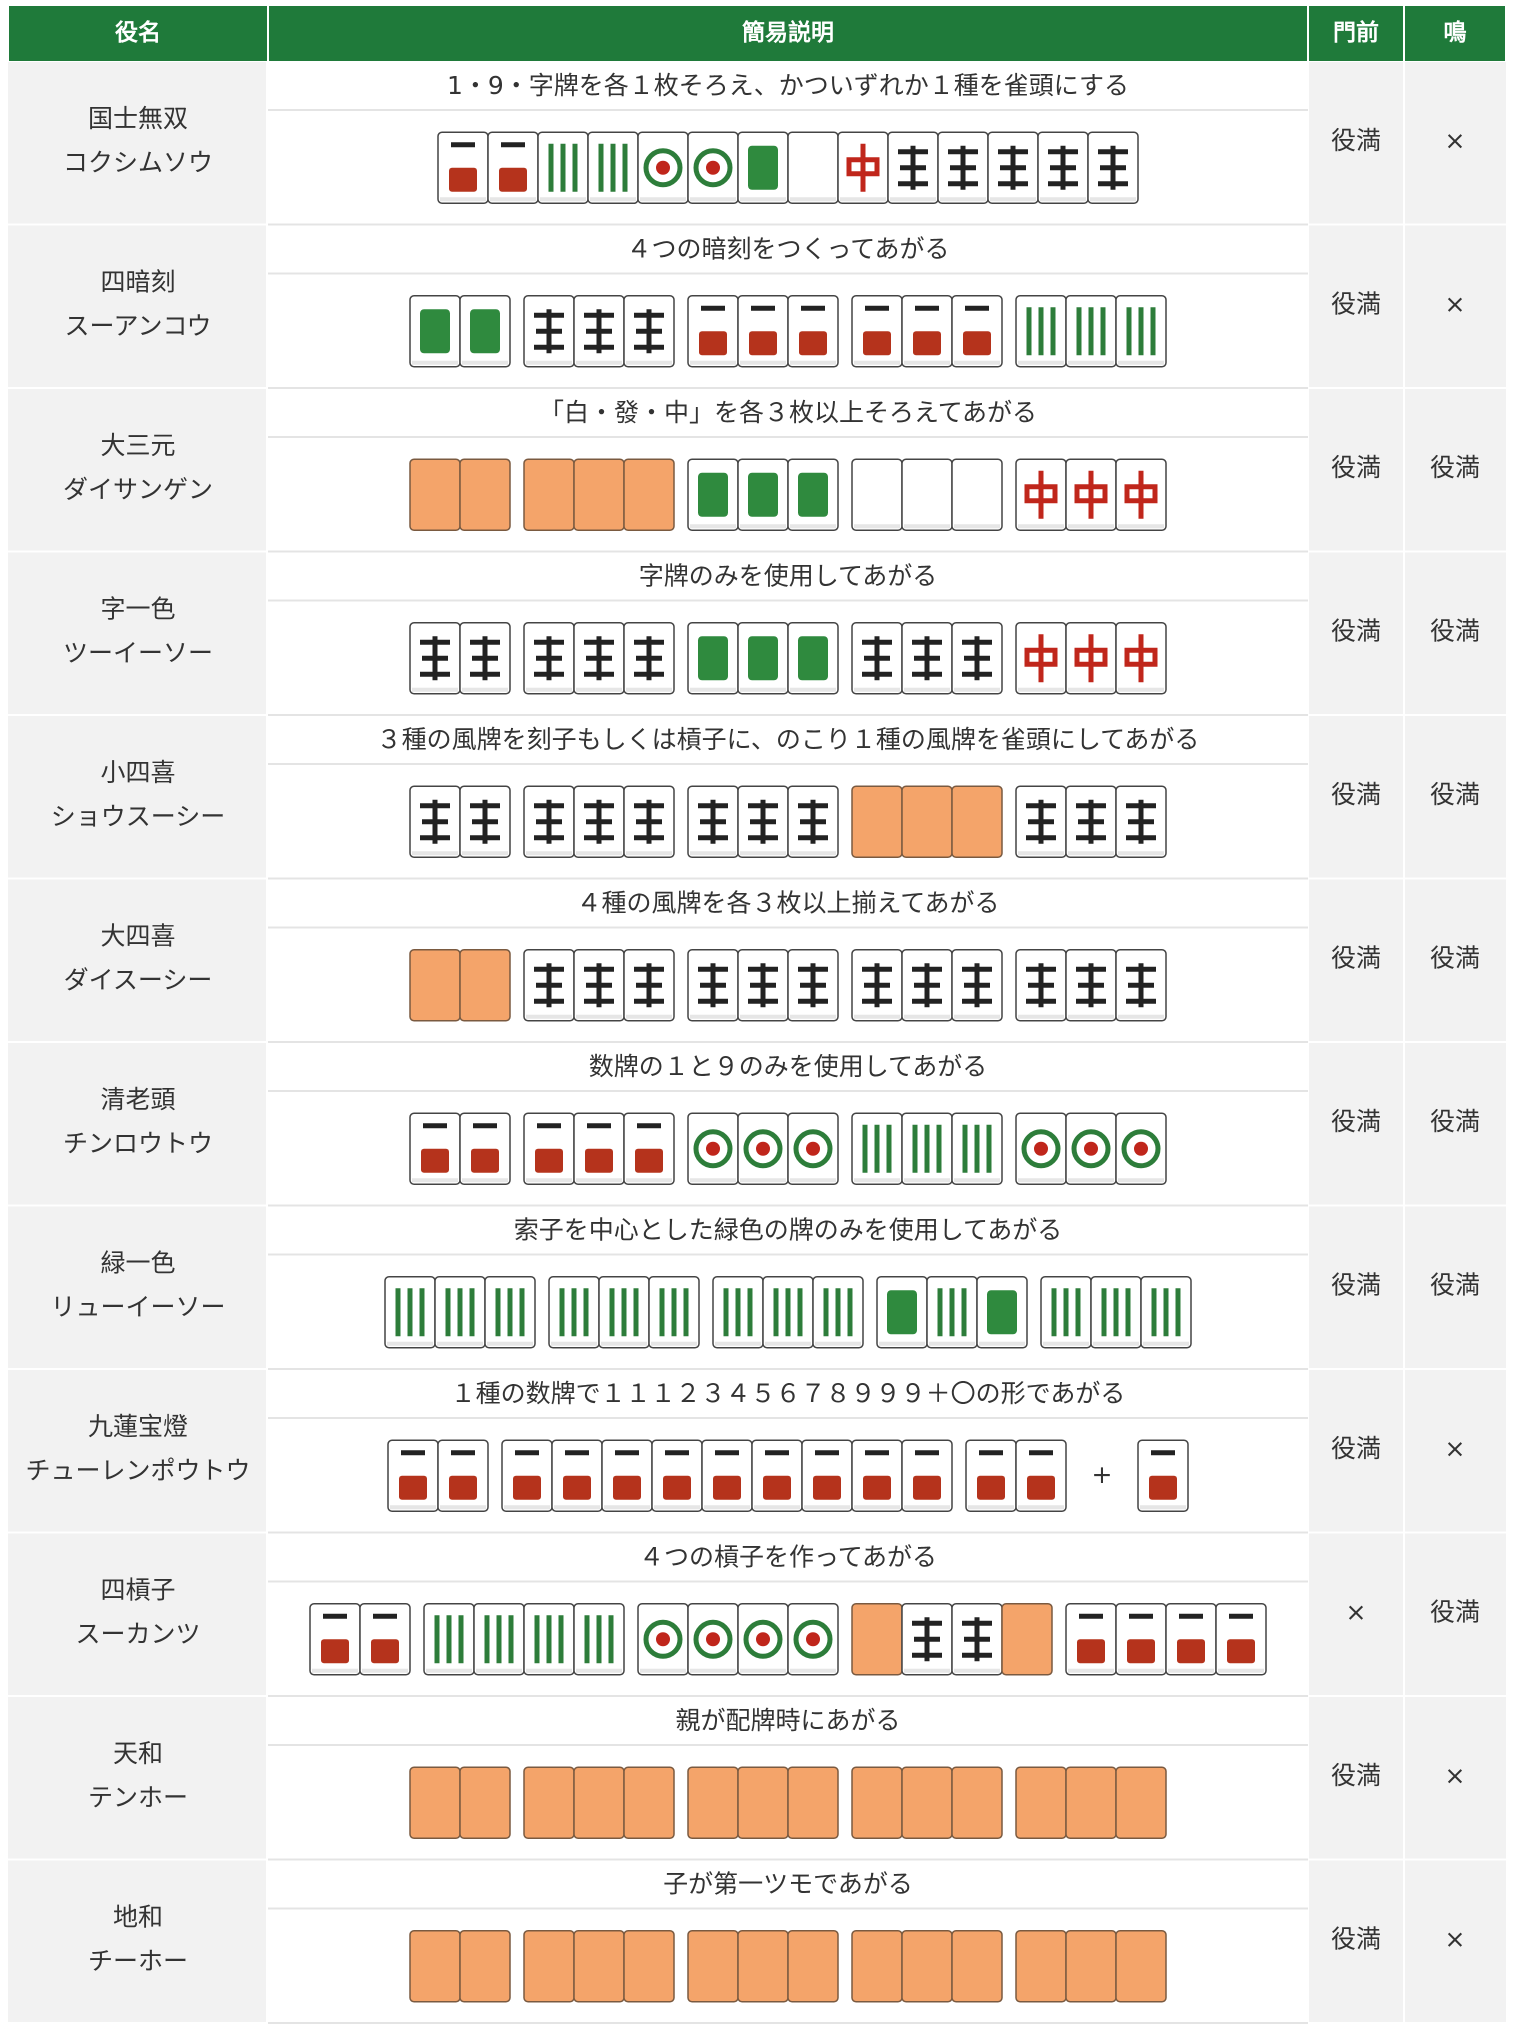  I want to click on description: ４種の風牌を各３枚以上揃えてあがる, so click(787, 903).